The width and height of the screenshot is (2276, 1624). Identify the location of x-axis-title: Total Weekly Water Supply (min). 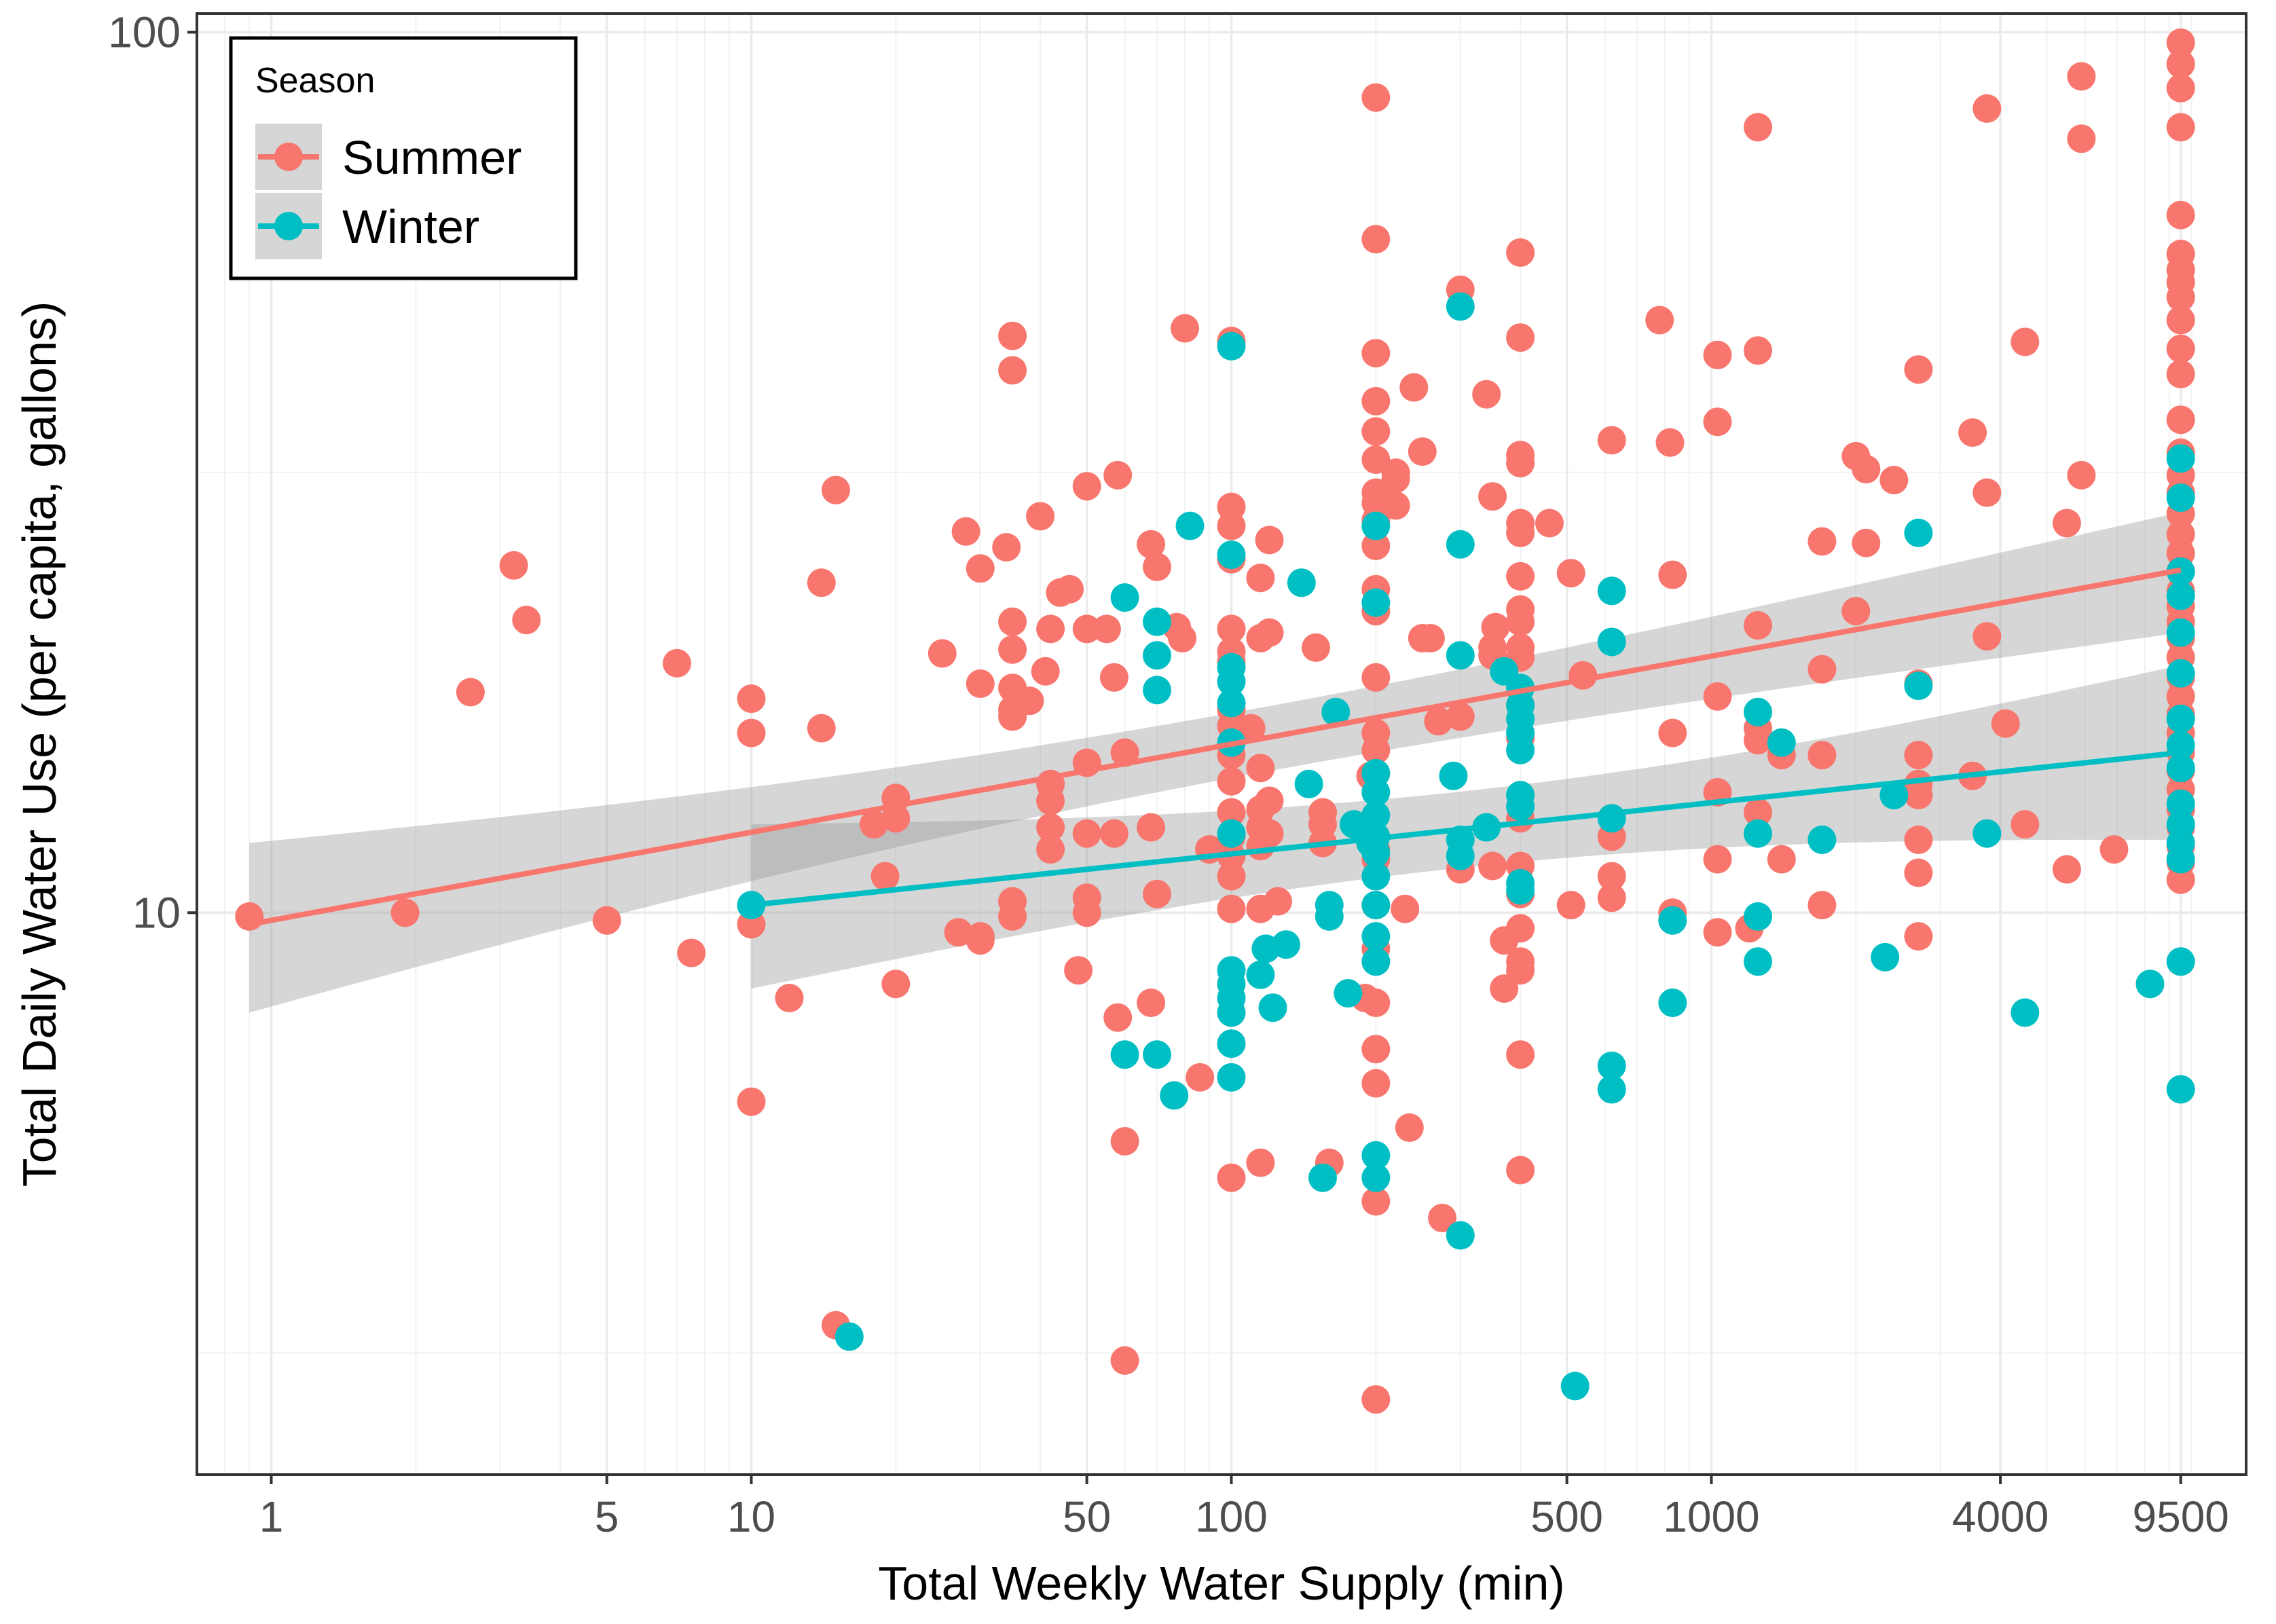
(1221, 1583).